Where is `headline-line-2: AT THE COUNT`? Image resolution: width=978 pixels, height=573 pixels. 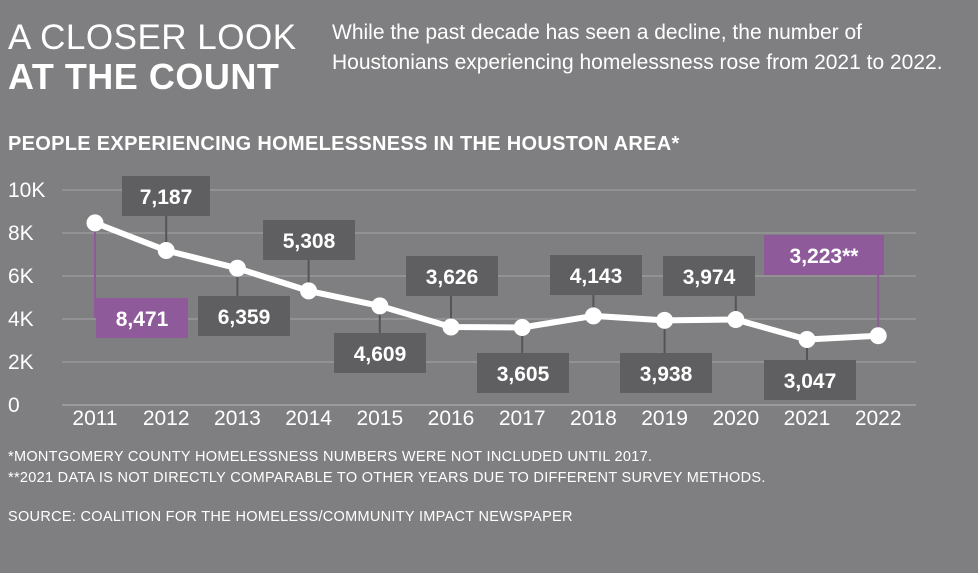
headline-line-2: AT THE COUNT is located at coordinates (144, 76).